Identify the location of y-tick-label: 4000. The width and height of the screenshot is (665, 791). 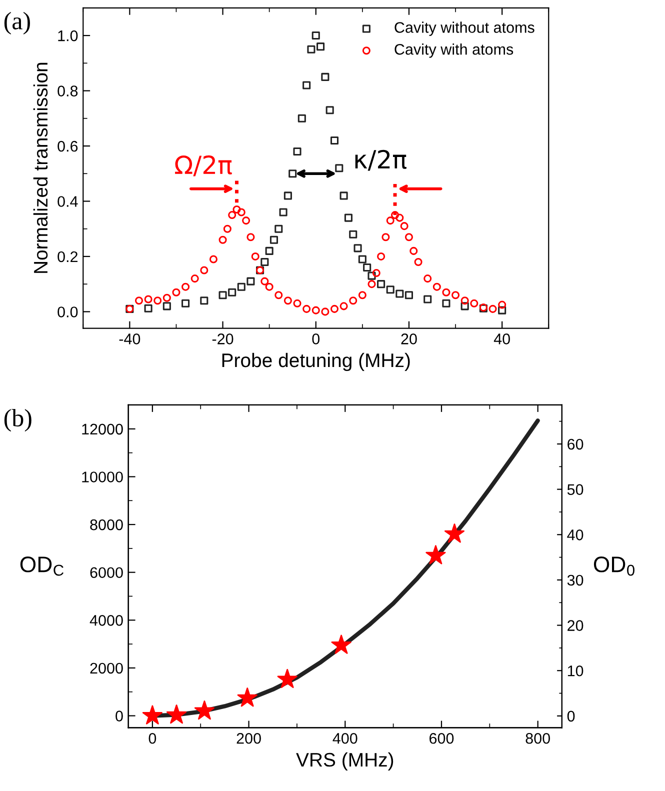
(106, 620).